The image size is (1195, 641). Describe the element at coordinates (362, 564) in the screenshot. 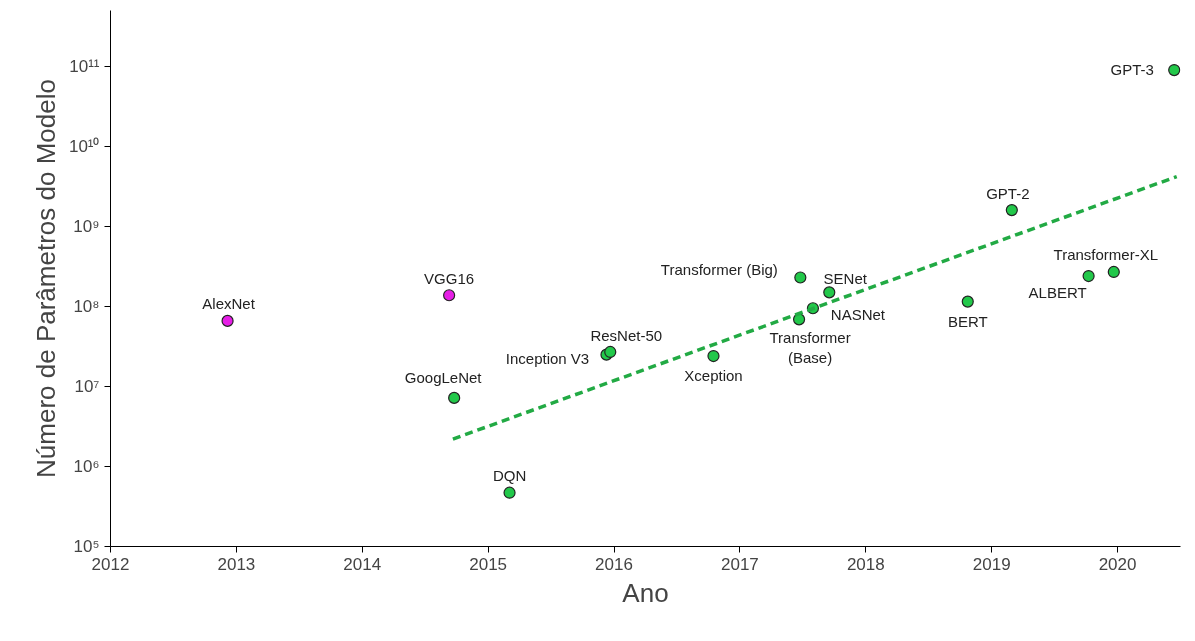

I see `x-tick-label: 2014` at that location.